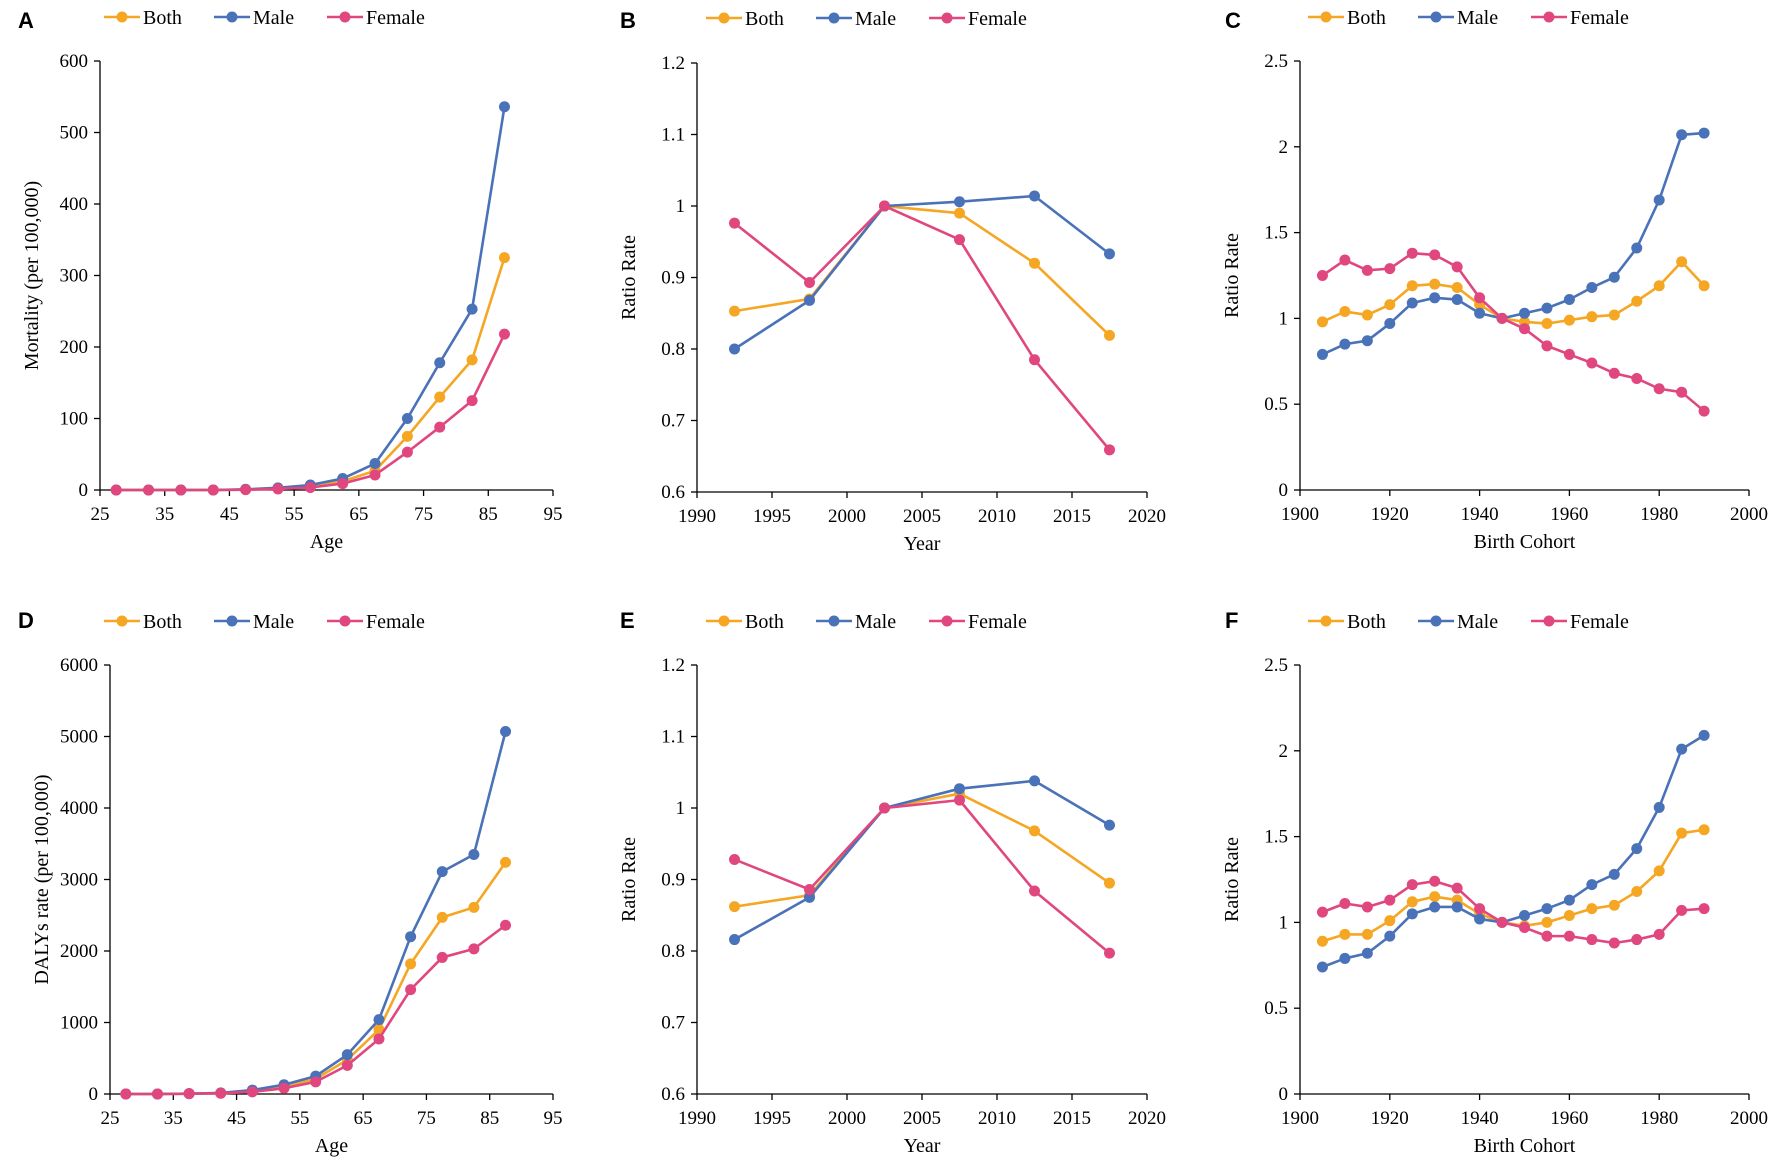 The image size is (1772, 1171). I want to click on x-axis-title: Birth Cohort, so click(1525, 1146).